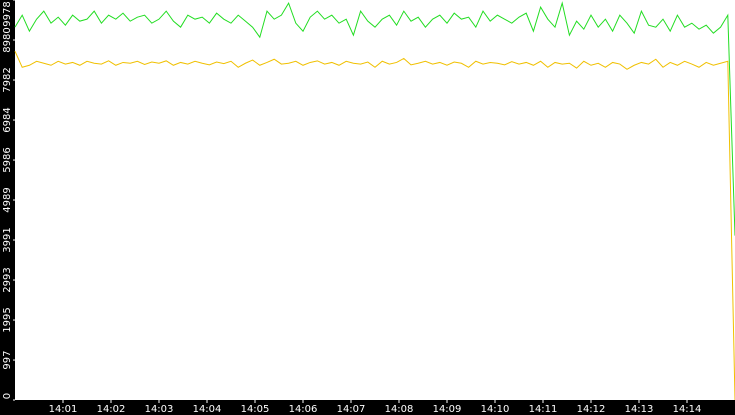 This screenshot has width=735, height=415. Describe the element at coordinates (111, 409) in the screenshot. I see `x-tick-label: 14:02` at that location.